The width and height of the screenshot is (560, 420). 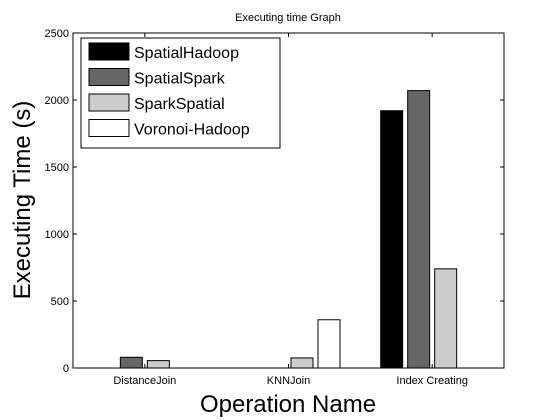 What do you see at coordinates (180, 79) in the screenshot?
I see `legend-label: SpatialSpark` at bounding box center [180, 79].